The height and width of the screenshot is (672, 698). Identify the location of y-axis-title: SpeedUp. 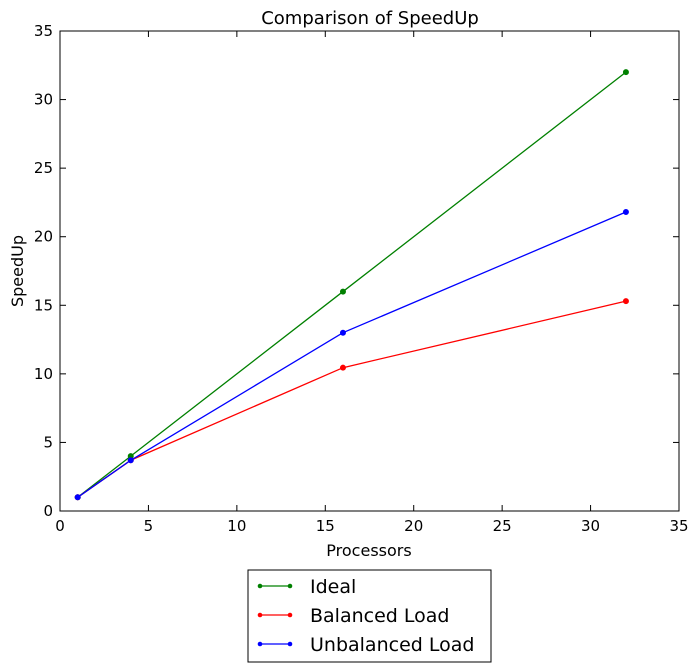
(17, 271).